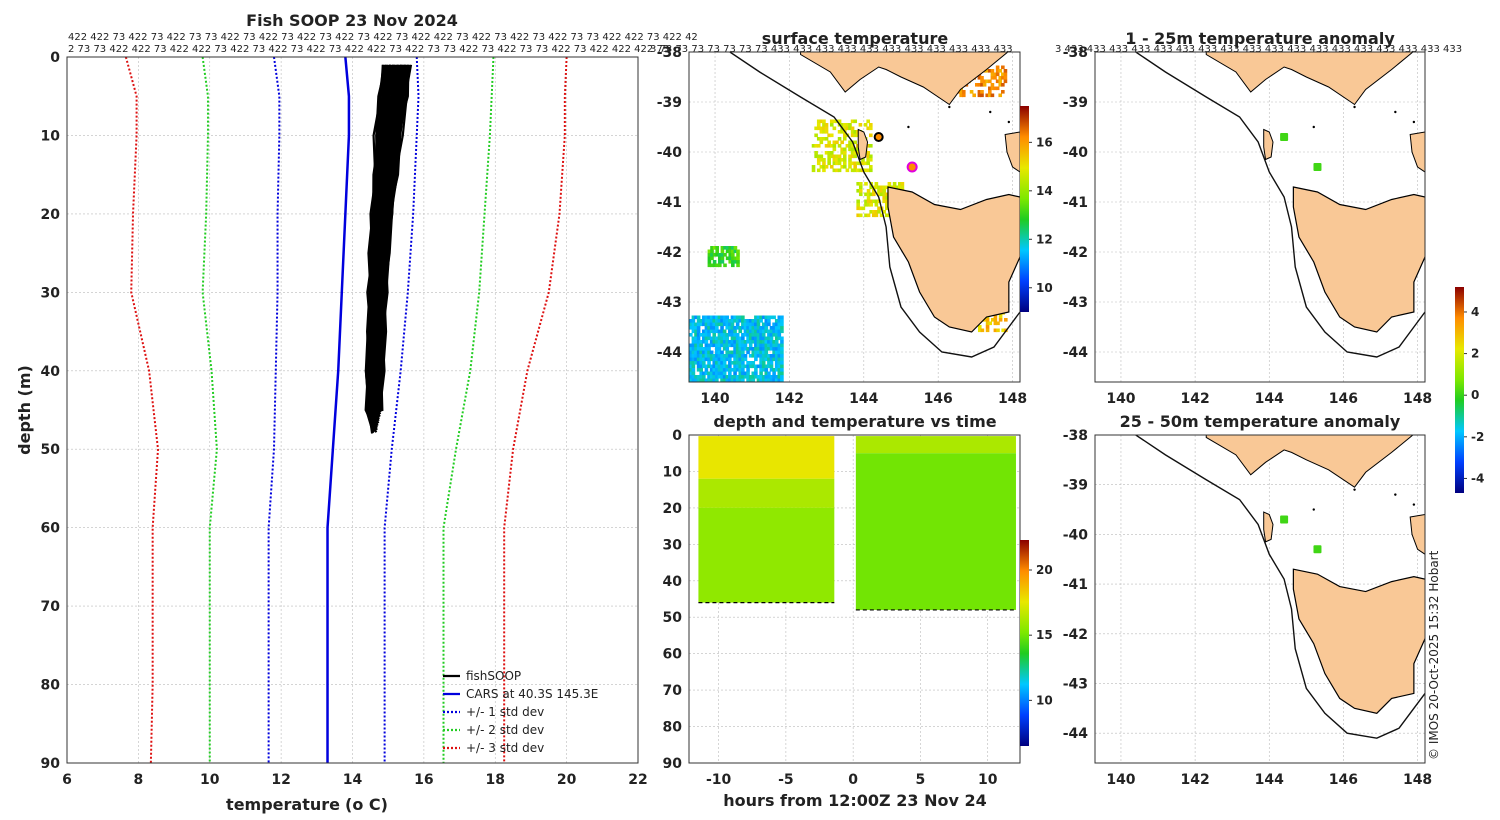  I want to click on map-xtick: 146, so click(1343, 780).